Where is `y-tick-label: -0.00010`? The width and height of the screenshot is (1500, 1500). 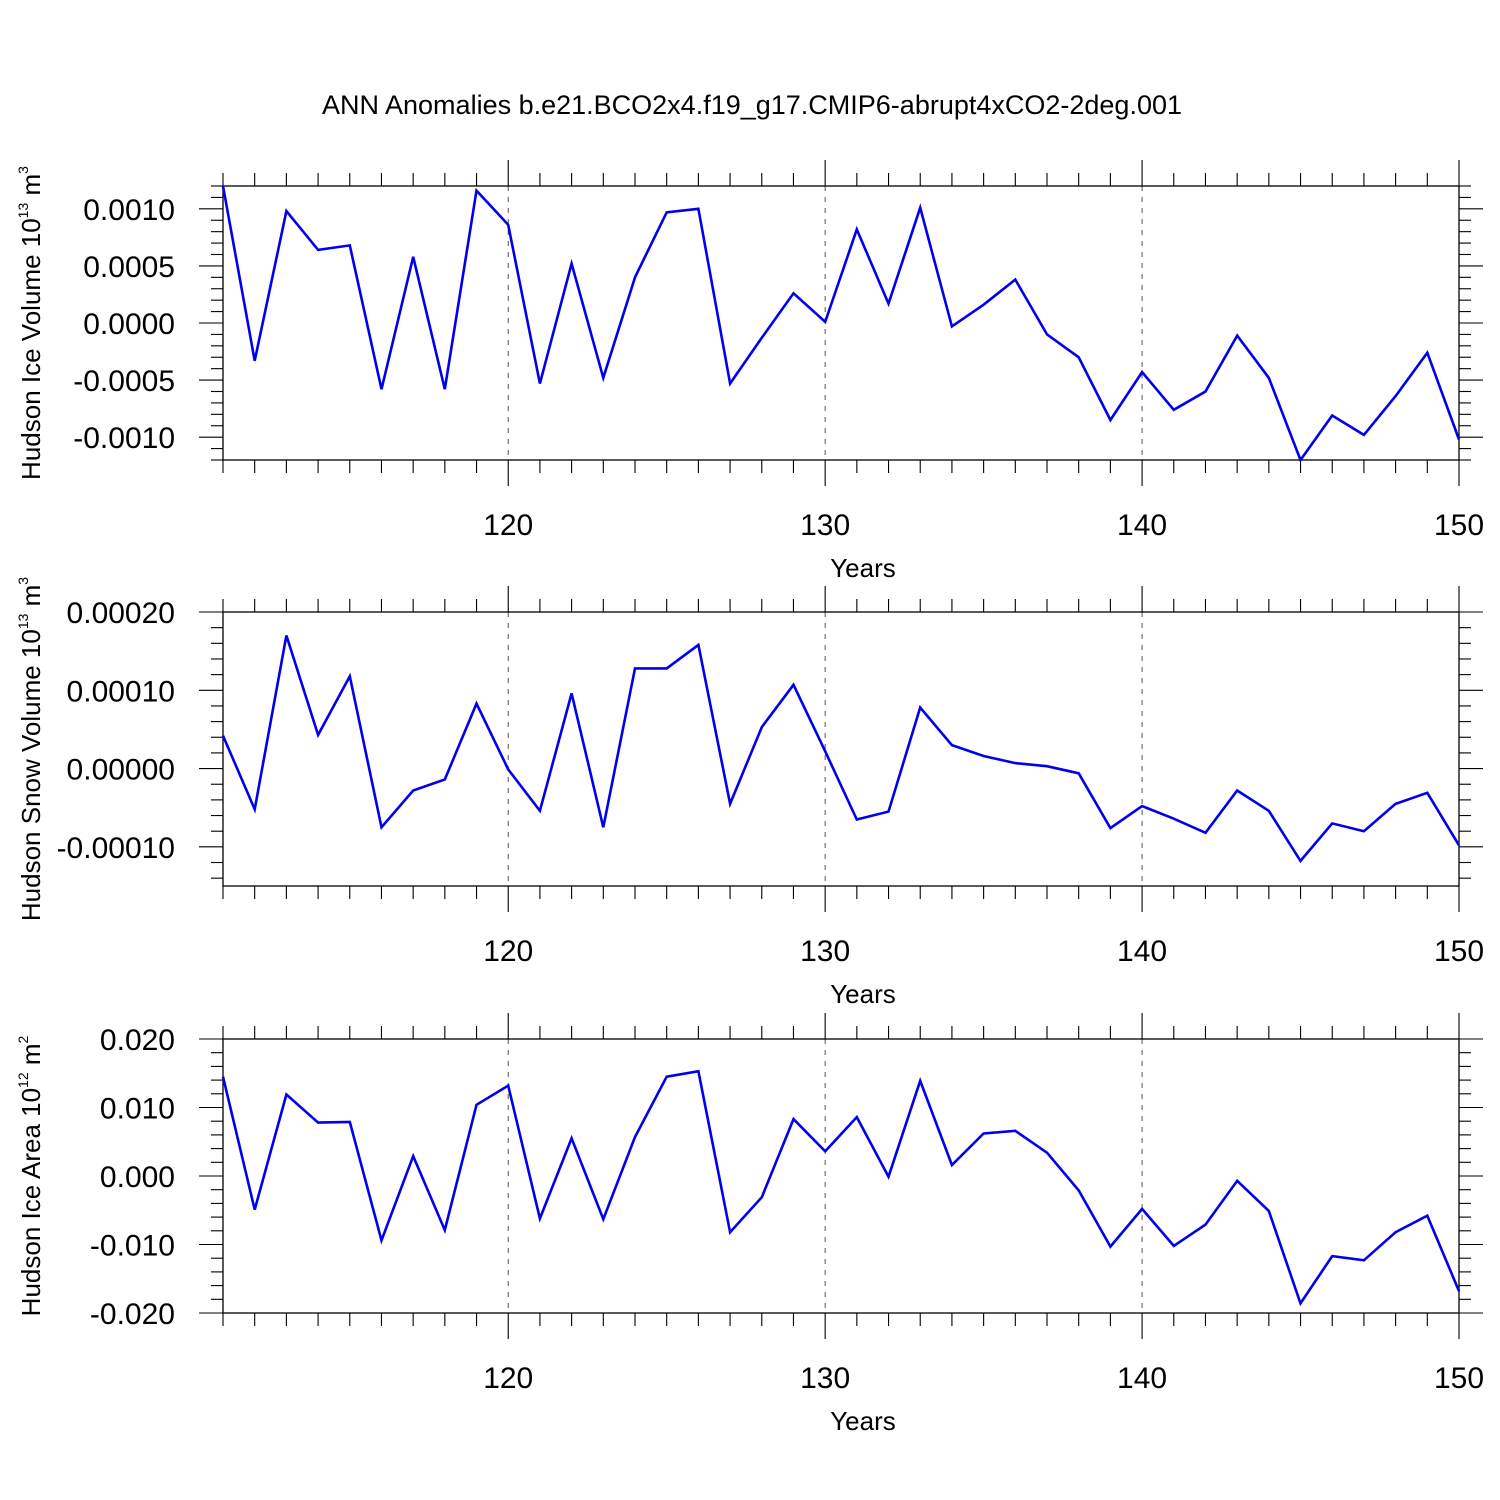 y-tick-label: -0.00010 is located at coordinates (116, 848).